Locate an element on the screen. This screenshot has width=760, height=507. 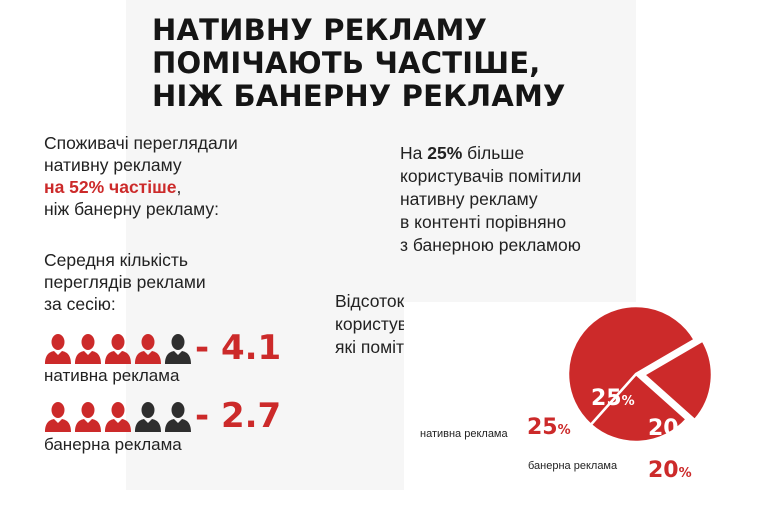
title-line-2: ПОМІЧАЮТЬ ЧАСТІШЕ, is located at coordinates (346, 63).